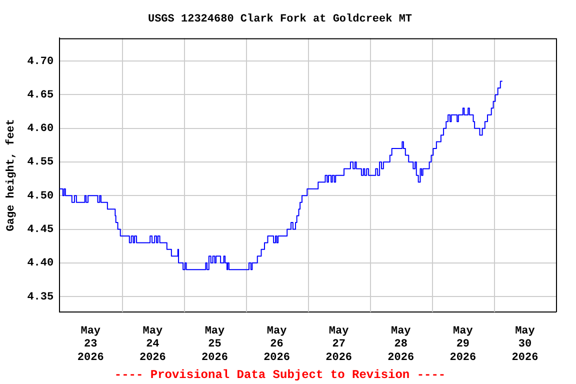 This screenshot has height=384, width=576. Describe the element at coordinates (277, 344) in the screenshot. I see `x-tick-label: May 26 2026` at that location.